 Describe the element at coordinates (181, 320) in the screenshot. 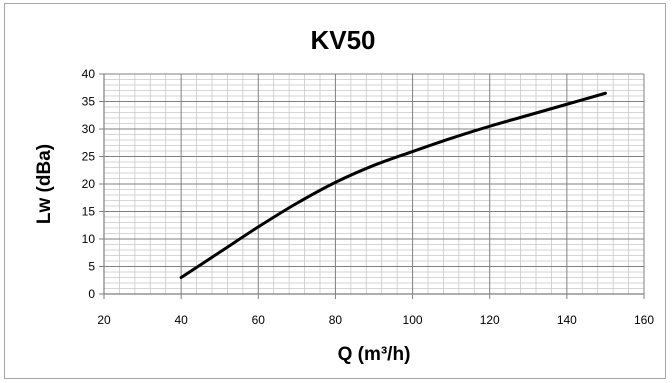

I see `x-tick-label: 40` at that location.